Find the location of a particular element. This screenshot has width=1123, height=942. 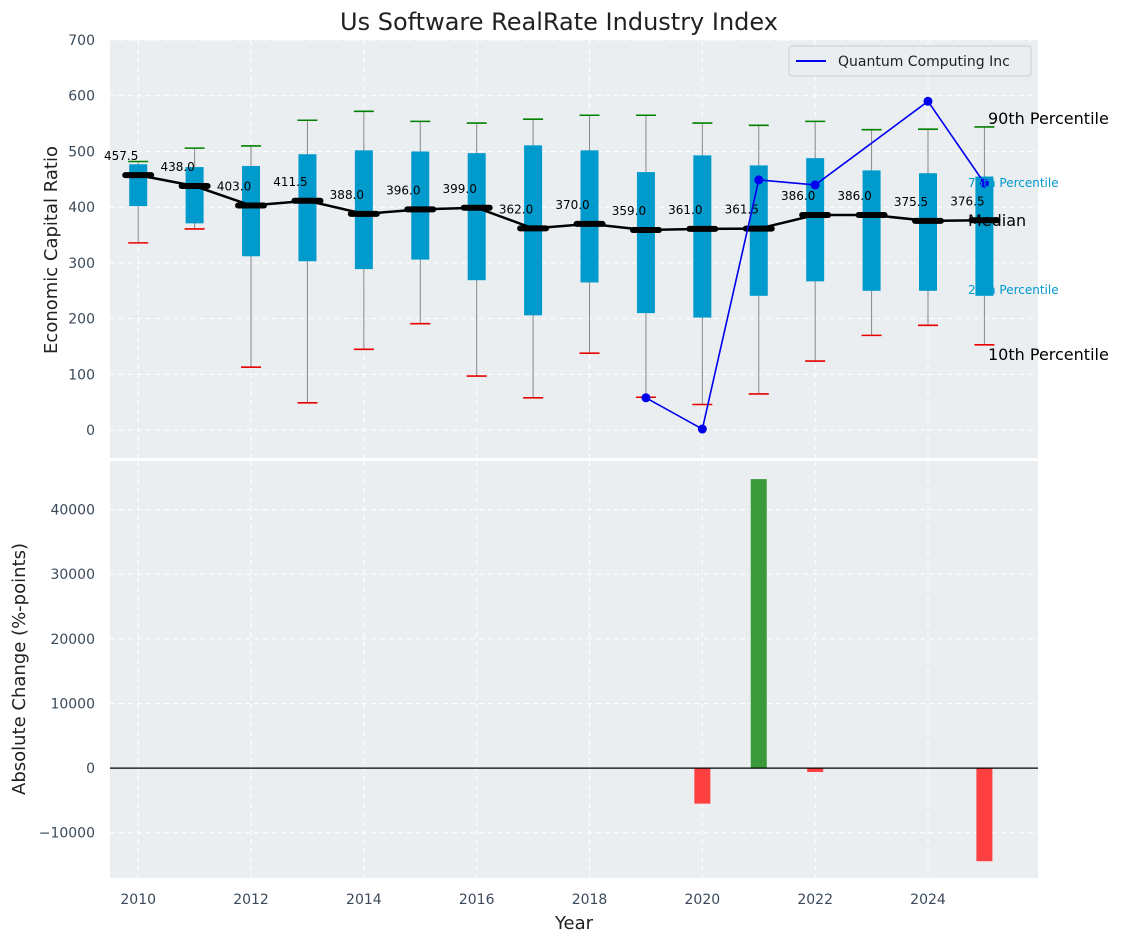

median-label: 362.0 is located at coordinates (516, 209).